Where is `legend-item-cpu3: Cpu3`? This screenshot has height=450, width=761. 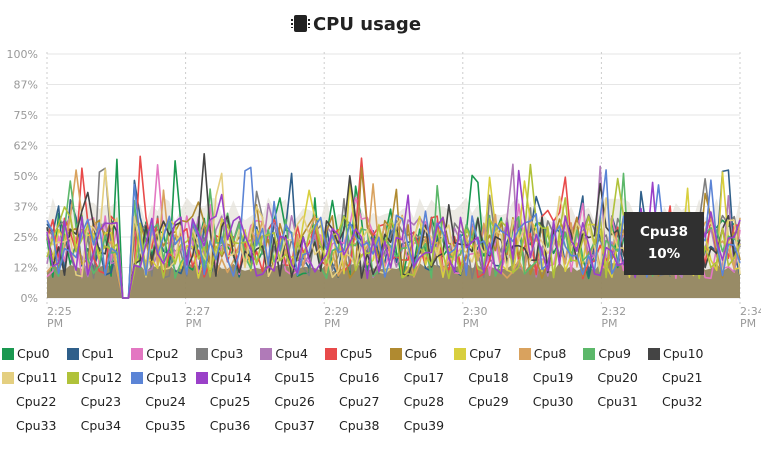
legend-item-cpu3: Cpu3 is located at coordinates (219, 354).